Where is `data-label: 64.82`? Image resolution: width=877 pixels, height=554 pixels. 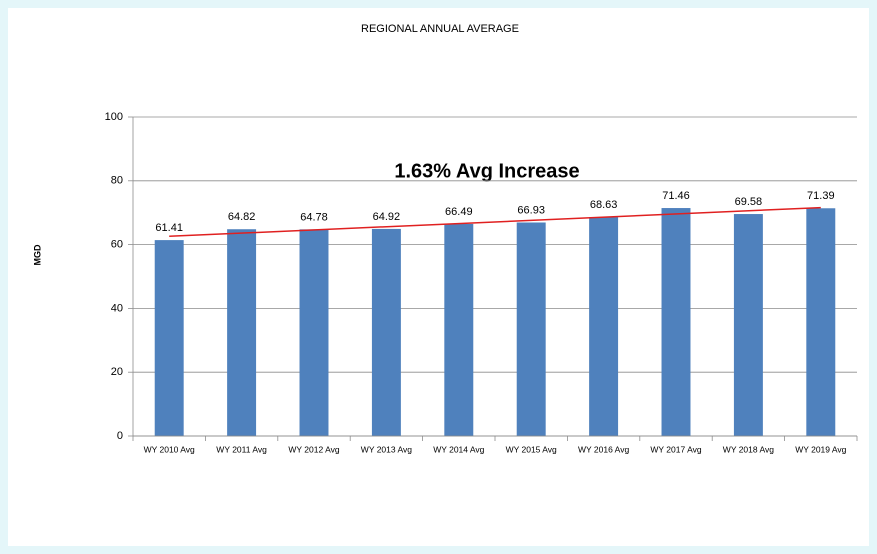
data-label: 64.82 is located at coordinates (242, 217).